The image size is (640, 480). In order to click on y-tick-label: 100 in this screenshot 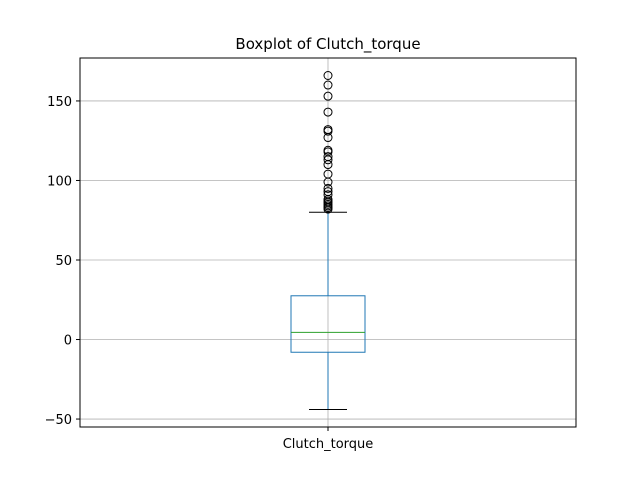, I will do `click(59, 181)`.